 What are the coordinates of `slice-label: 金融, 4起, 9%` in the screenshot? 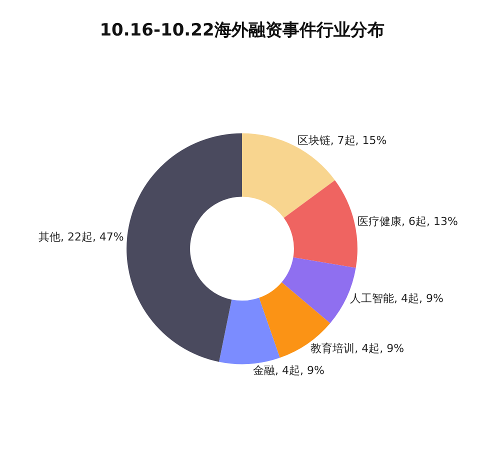 It's located at (288, 370).